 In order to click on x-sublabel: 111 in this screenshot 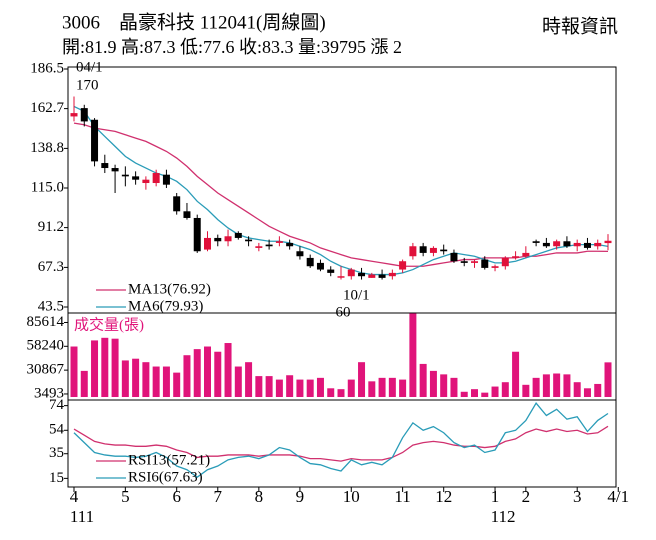, I will do `click(82, 516)`.